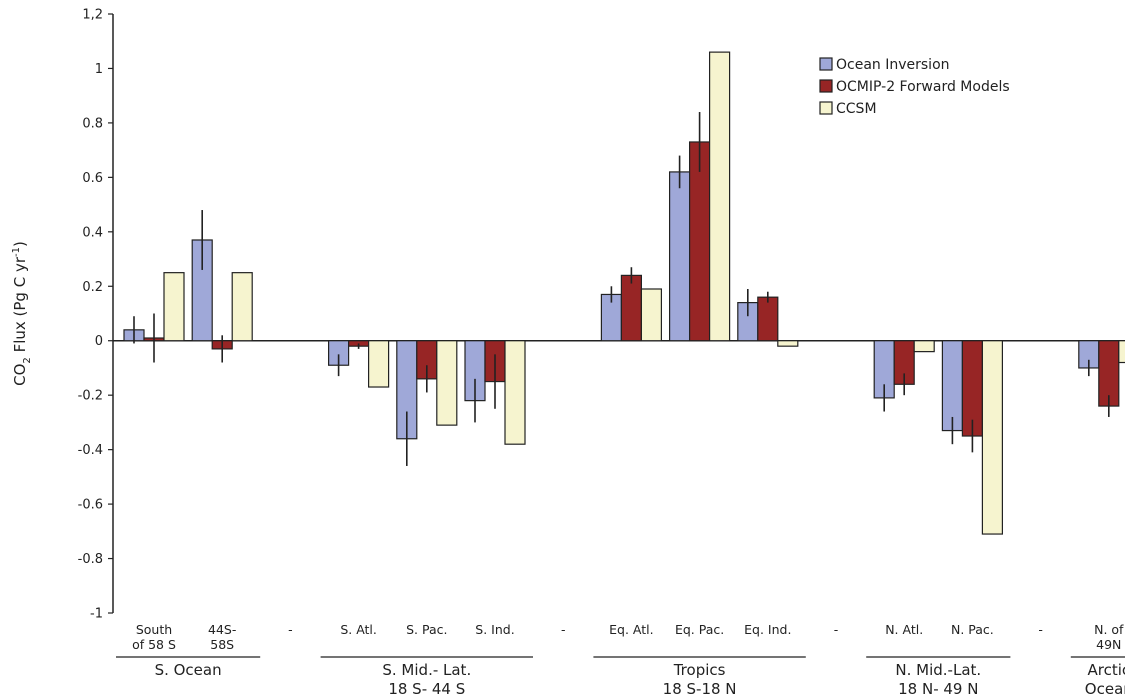  What do you see at coordinates (92, 287) in the screenshot?
I see `y-tick-label: 0.2` at bounding box center [92, 287].